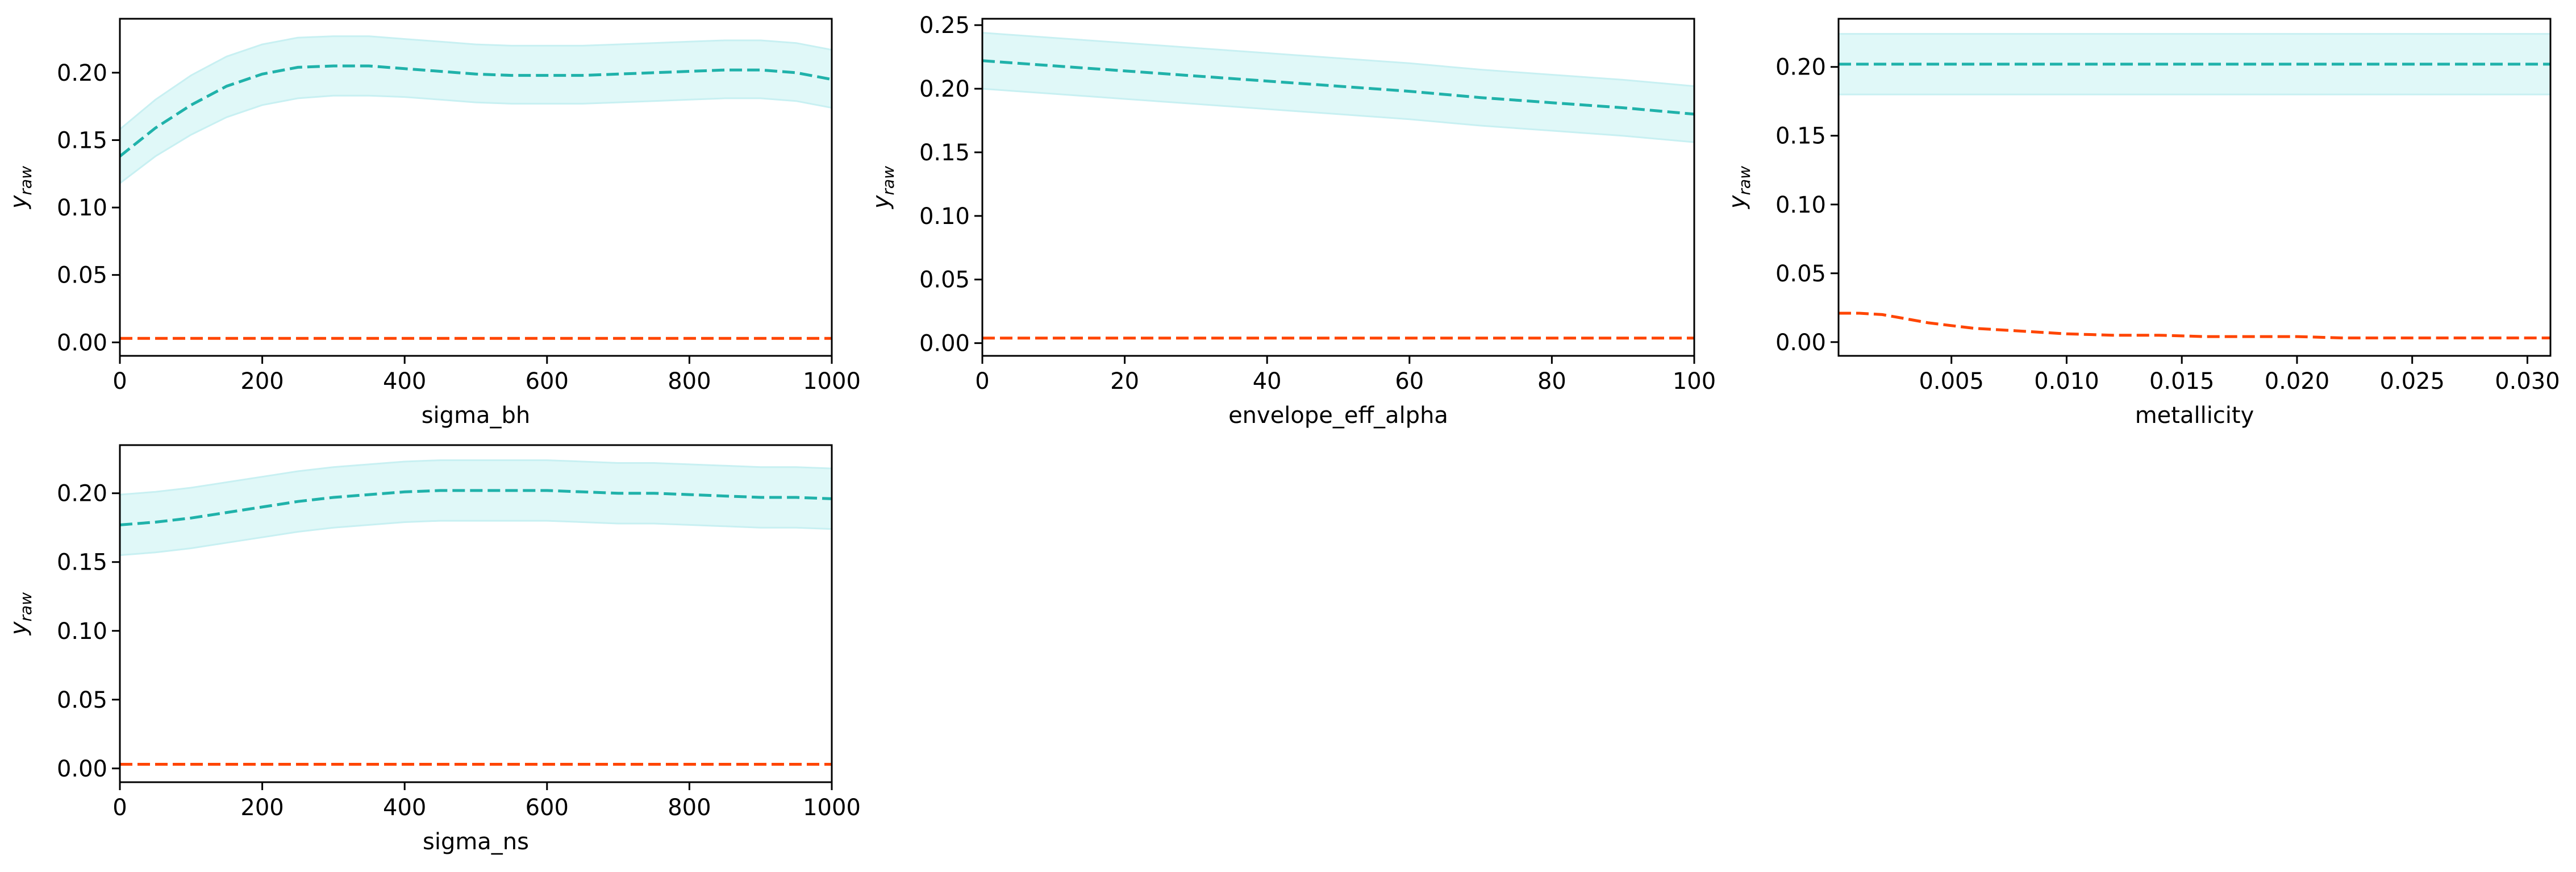  What do you see at coordinates (1338, 415) in the screenshot?
I see `x-axis-label: envelope_eff_alpha` at bounding box center [1338, 415].